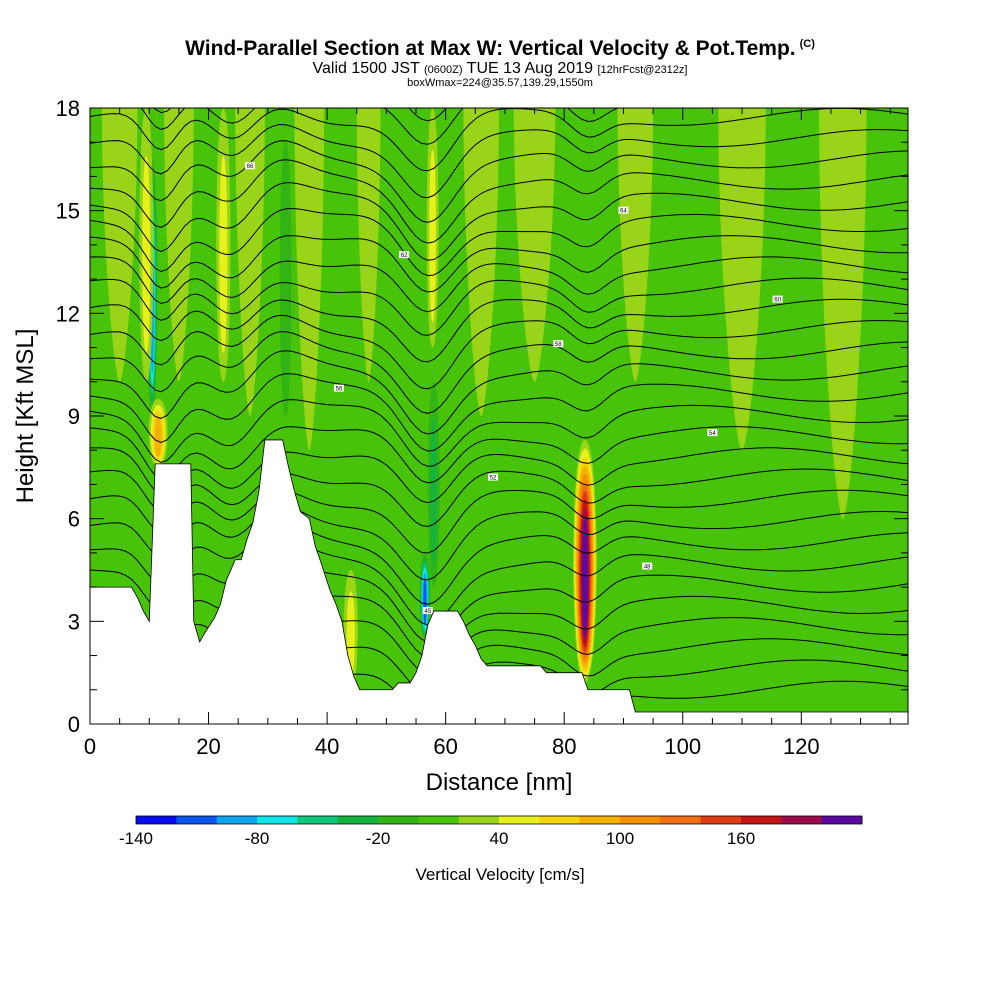 Image resolution: width=1000 pixels, height=1000 pixels. What do you see at coordinates (68, 108) in the screenshot?
I see `y-tick-label-18: 18` at bounding box center [68, 108].